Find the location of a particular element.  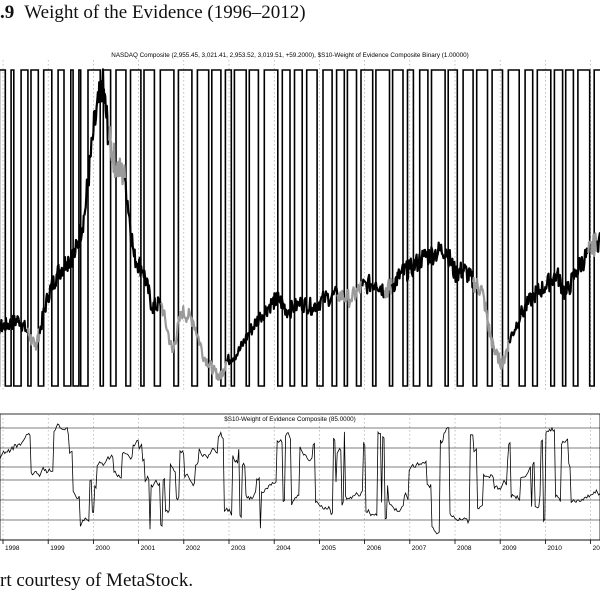

figure-number: .9 is located at coordinates (7, 12).